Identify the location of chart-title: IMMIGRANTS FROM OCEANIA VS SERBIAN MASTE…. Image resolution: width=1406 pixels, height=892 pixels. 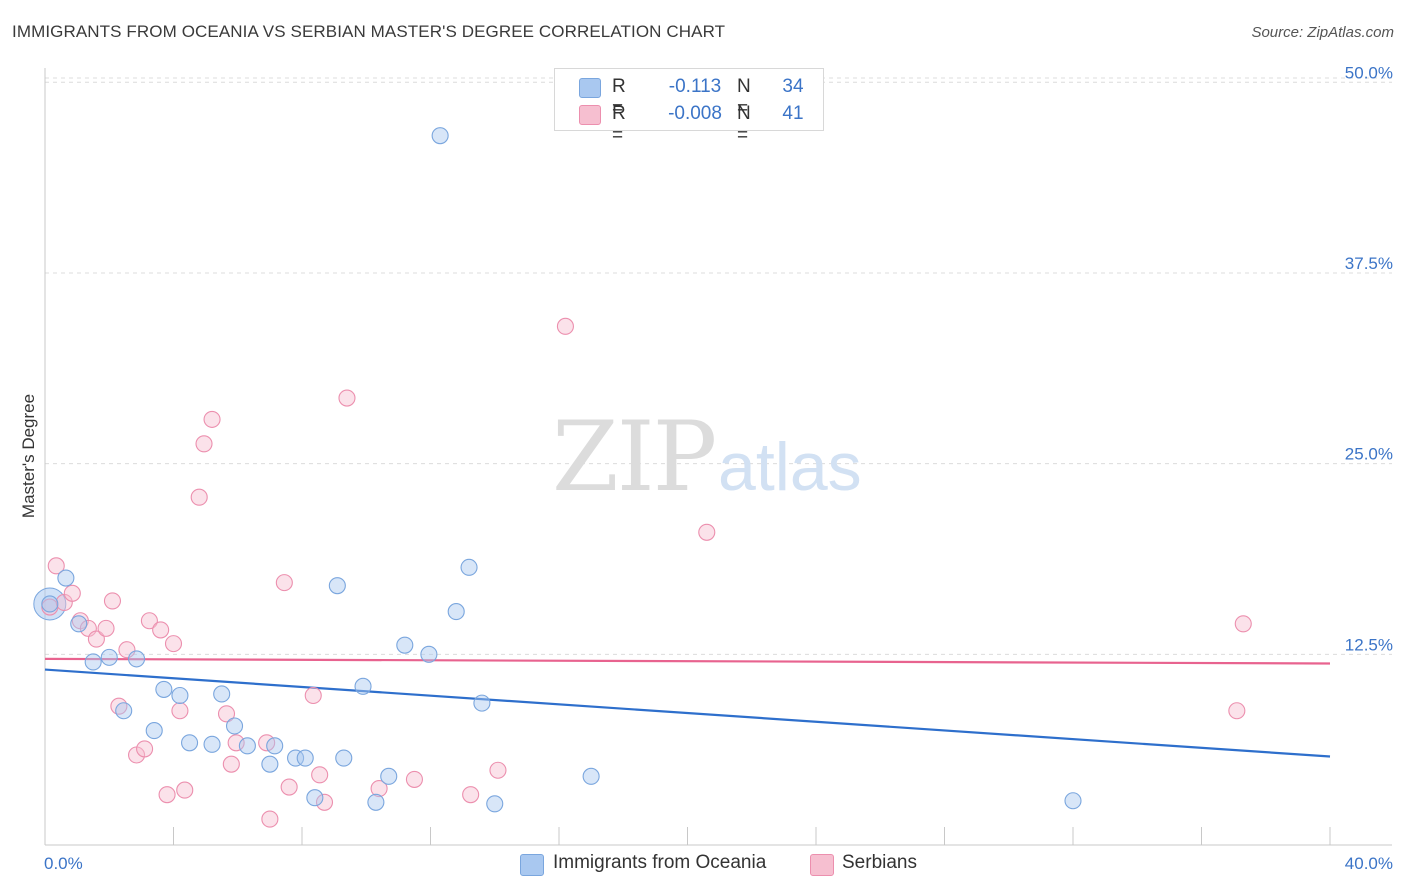
(369, 31).